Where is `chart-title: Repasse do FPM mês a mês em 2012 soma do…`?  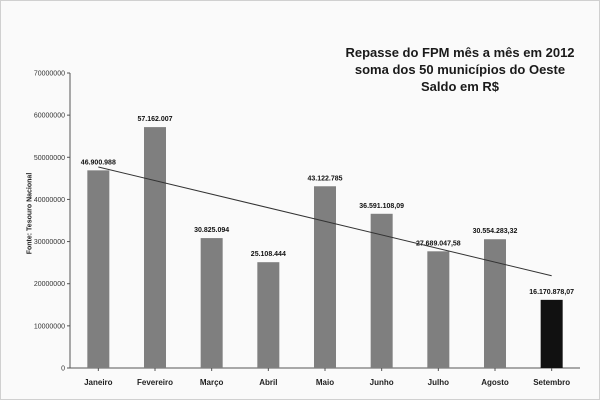 chart-title: Repasse do FPM mês a mês em 2012 soma do… is located at coordinates (460, 69).